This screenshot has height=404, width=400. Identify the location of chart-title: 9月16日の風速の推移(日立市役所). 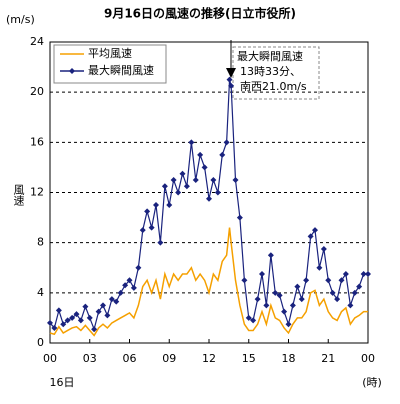
(200, 13).